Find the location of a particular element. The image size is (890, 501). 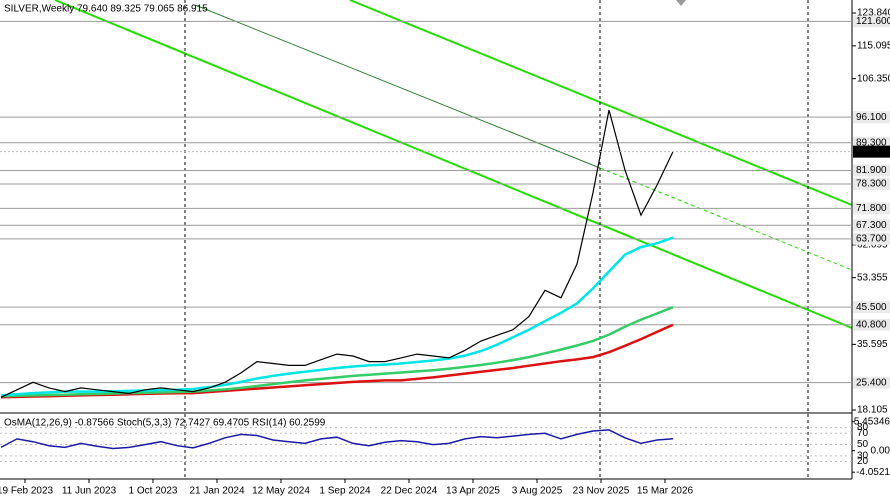

x-tick-label: 11 Jun 2023 is located at coordinates (89, 491).